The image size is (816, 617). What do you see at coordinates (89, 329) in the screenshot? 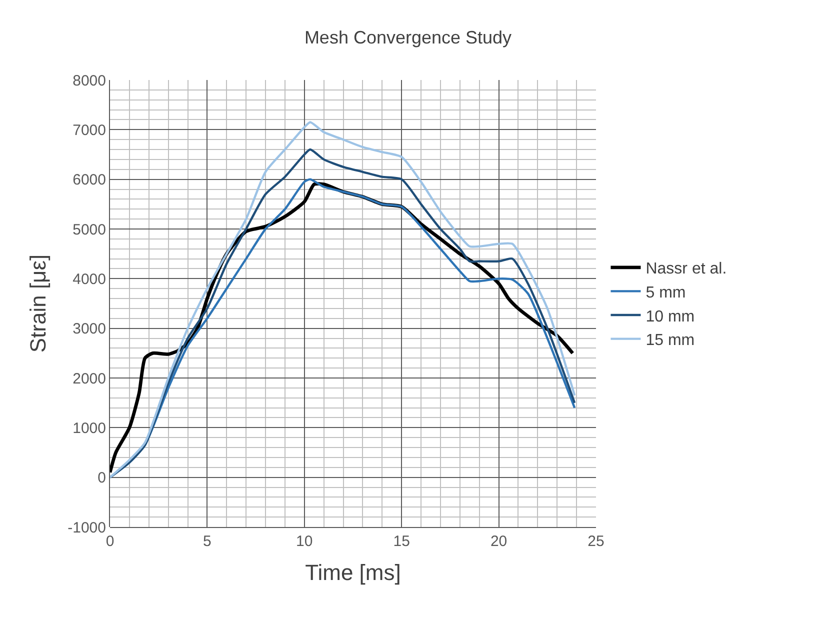
I see `y-tick-label: 3000` at bounding box center [89, 329].